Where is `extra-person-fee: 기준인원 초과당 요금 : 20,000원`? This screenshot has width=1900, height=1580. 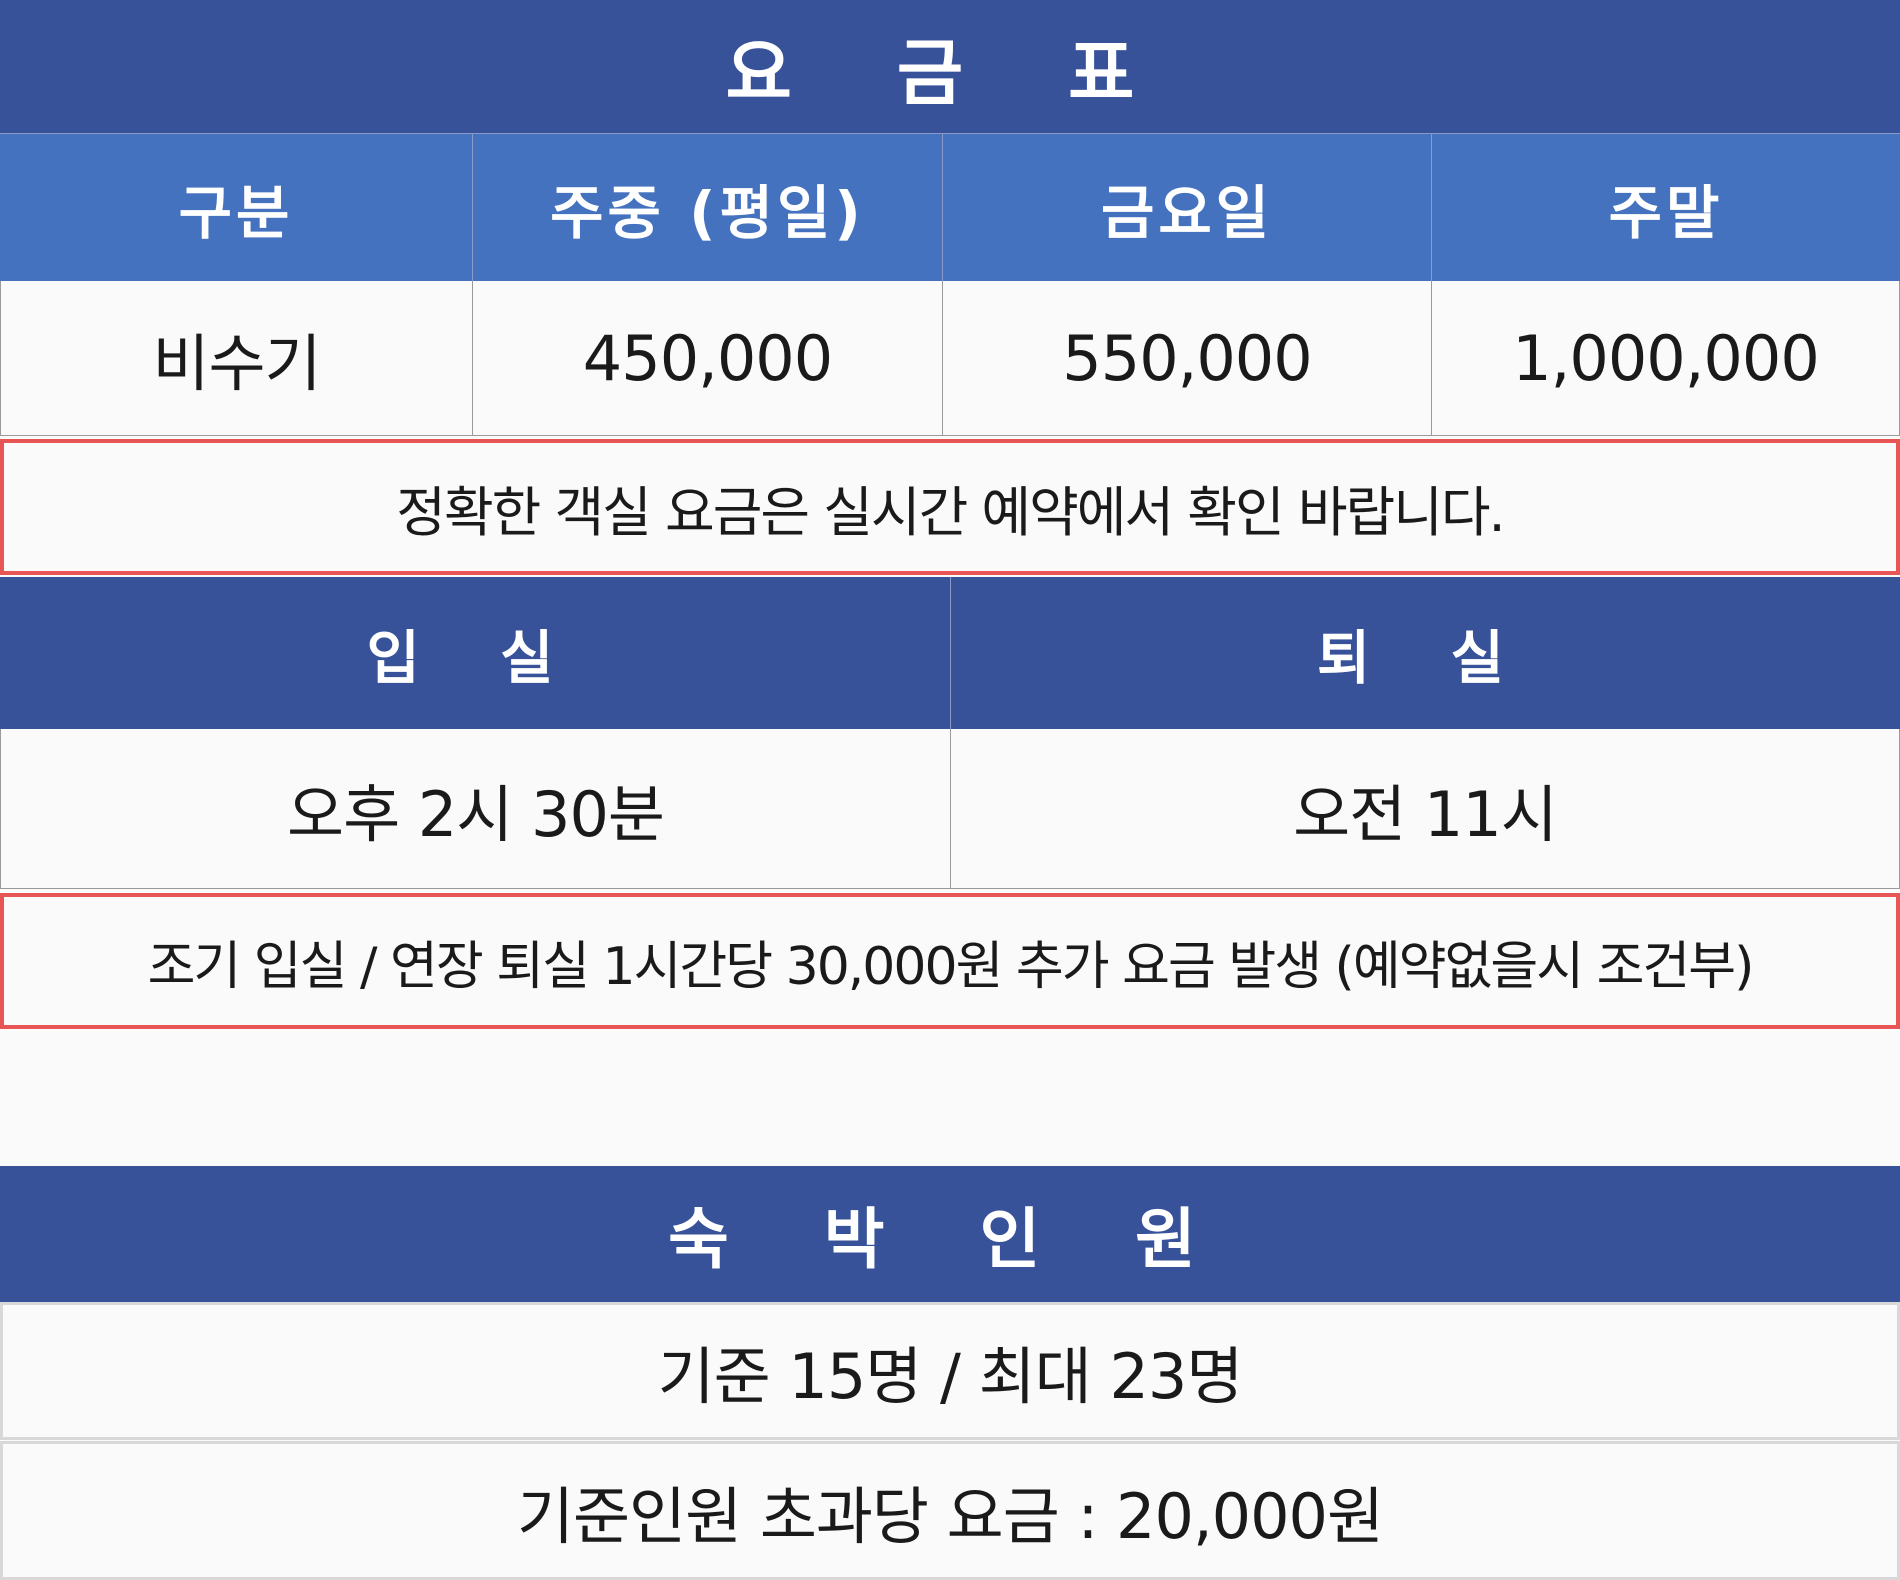 extra-person-fee: 기준인원 초과당 요금 : 20,000원 is located at coordinates (950, 1510).